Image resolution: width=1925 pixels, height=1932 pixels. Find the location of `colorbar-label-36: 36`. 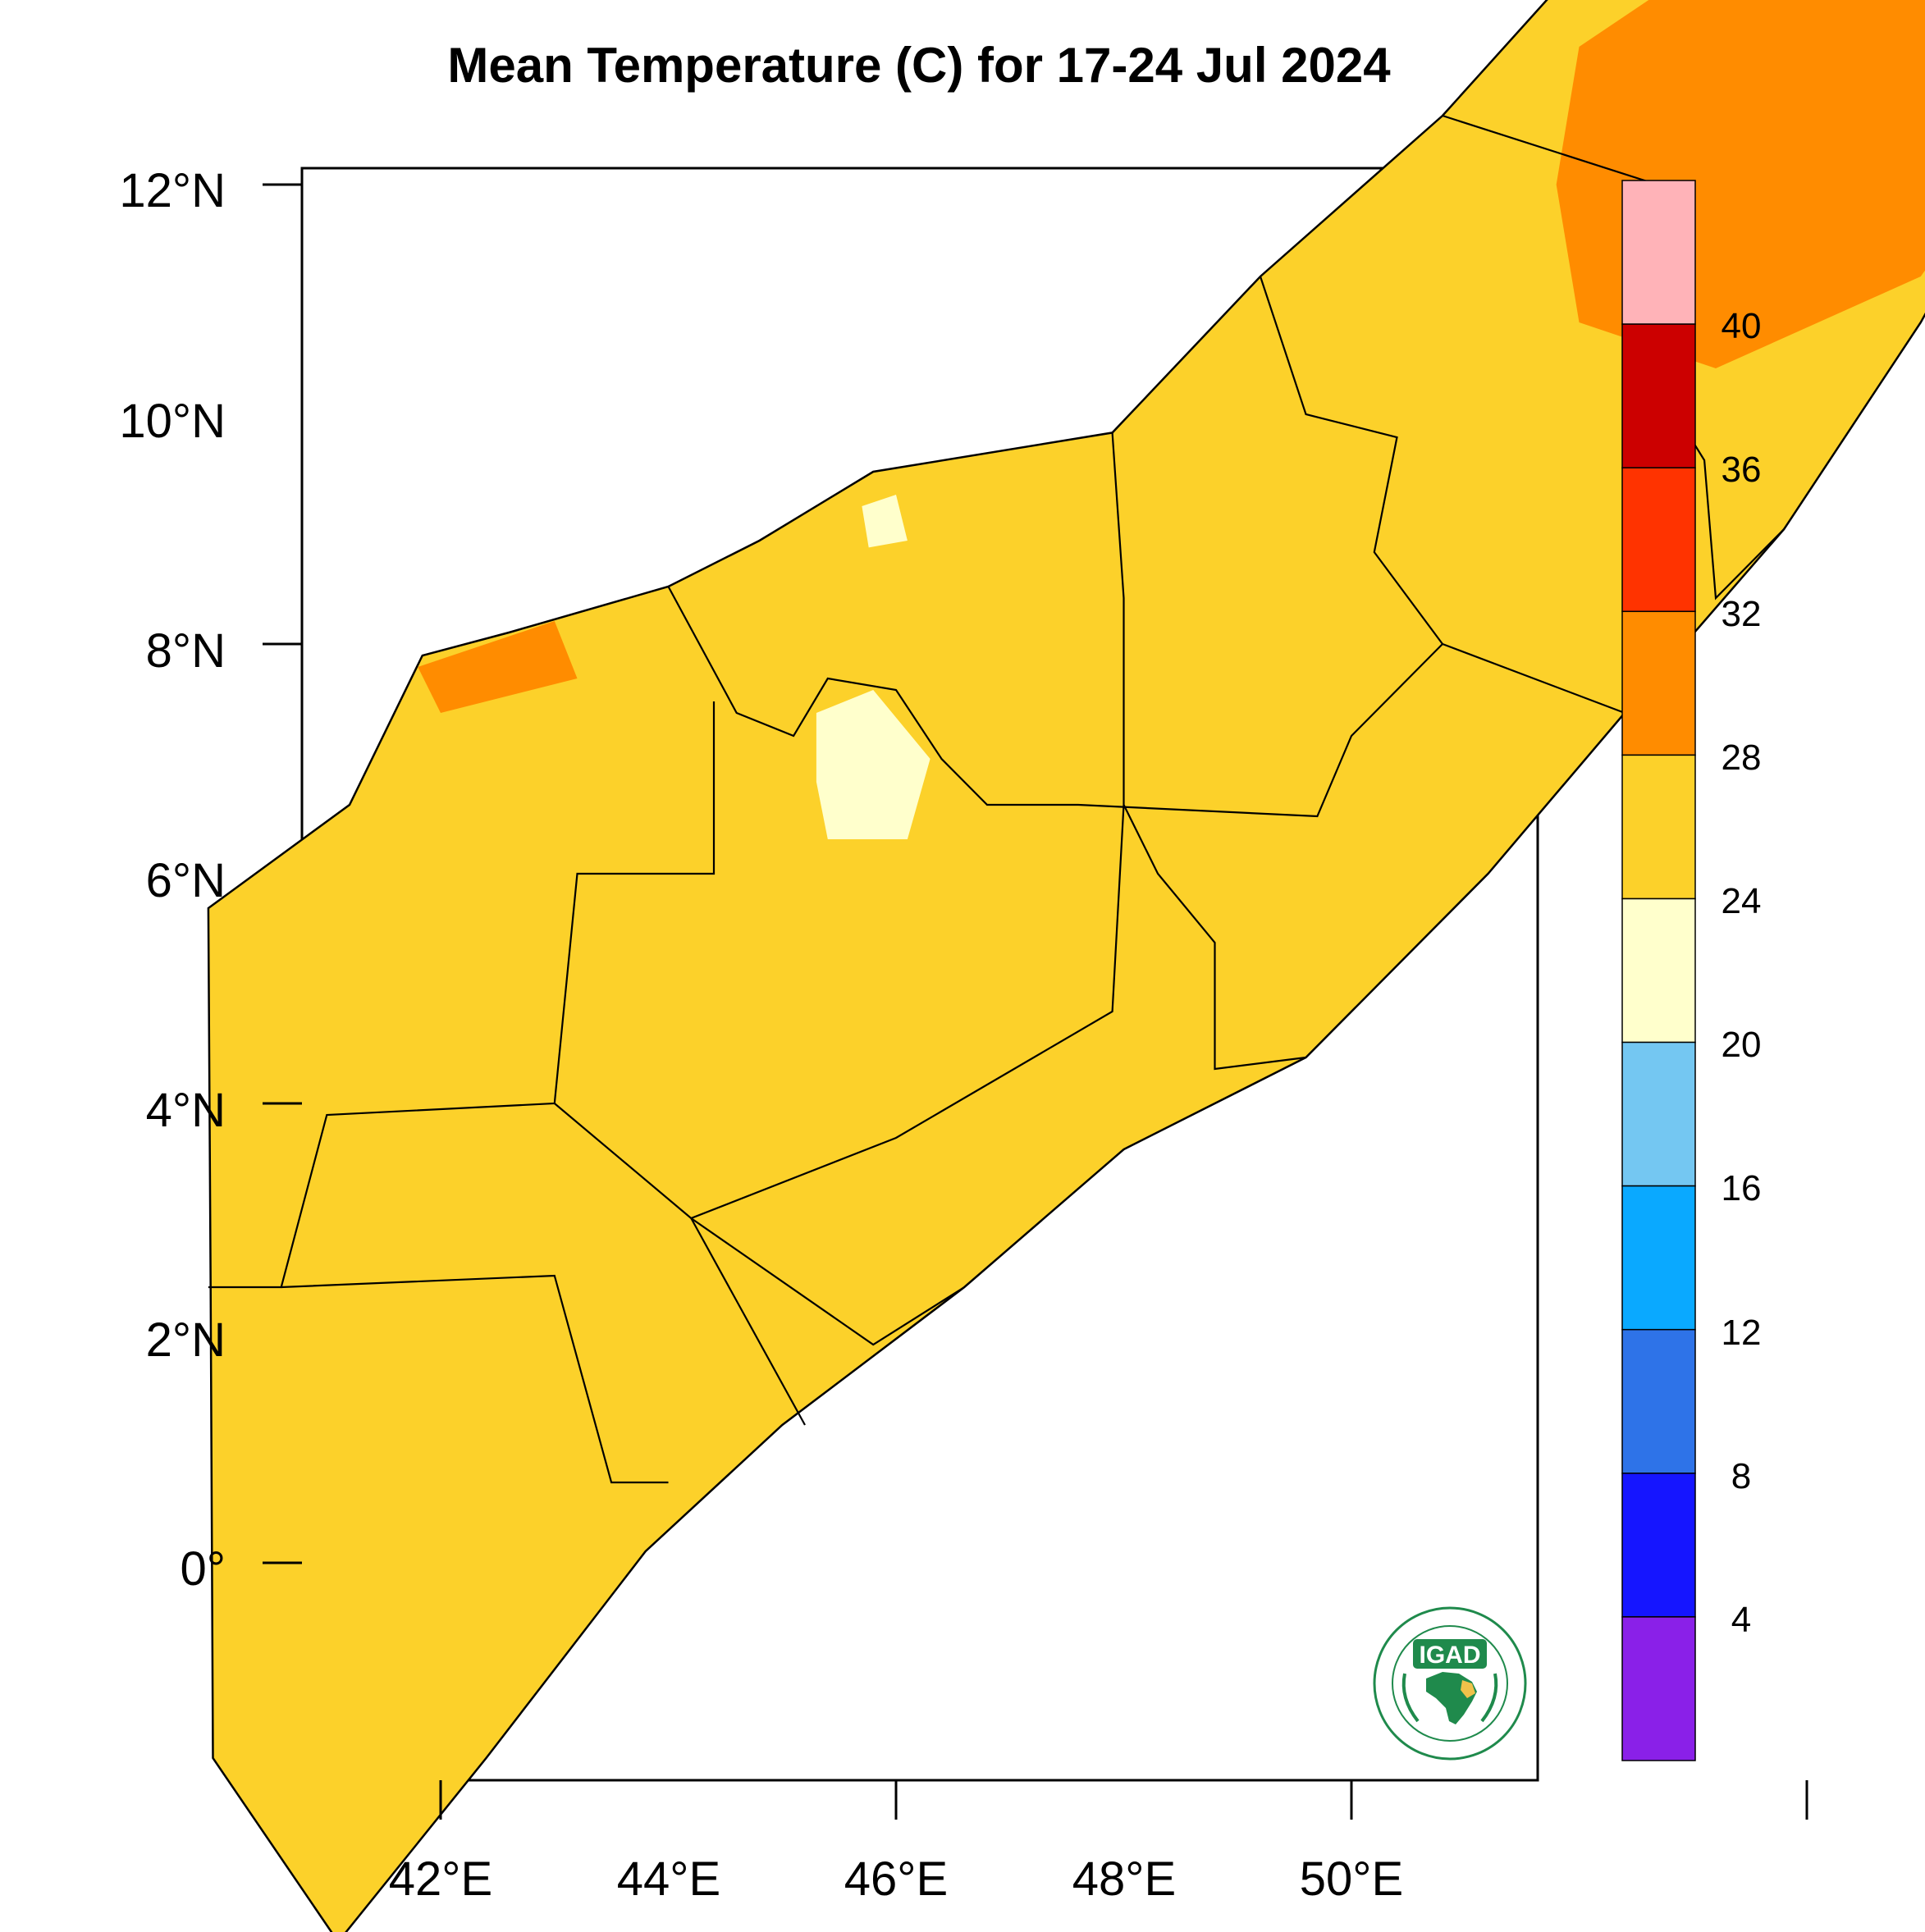

colorbar-label-36: 36 is located at coordinates (1742, 470).